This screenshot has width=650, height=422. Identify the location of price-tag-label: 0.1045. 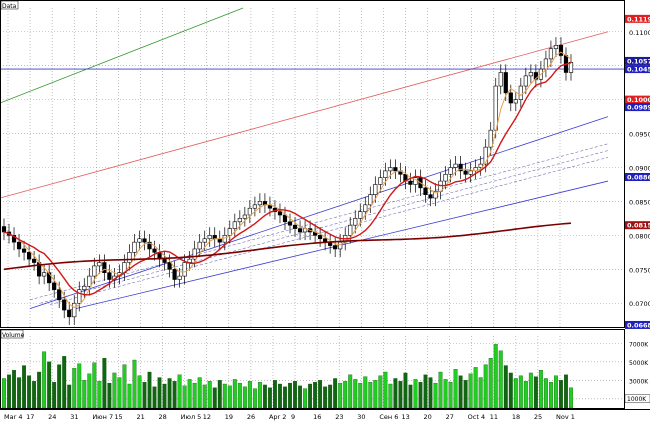
(638, 70).